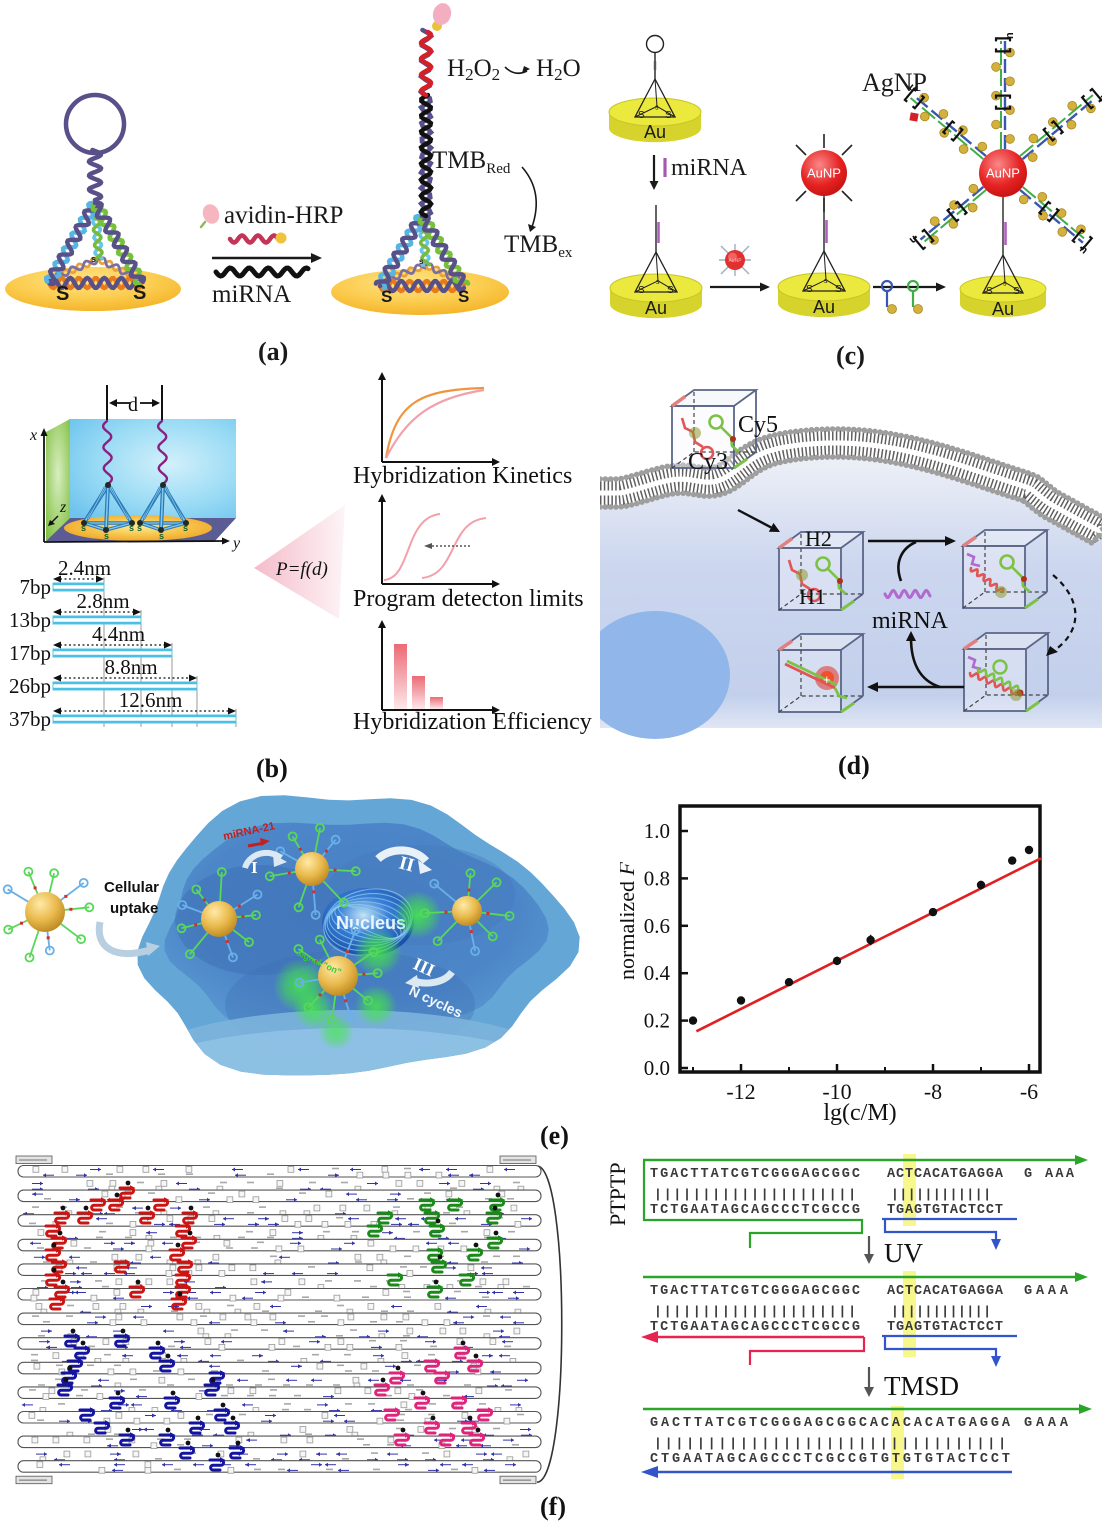 The image size is (1102, 1524). I want to click on svg-text: normalized F, so click(629, 921).